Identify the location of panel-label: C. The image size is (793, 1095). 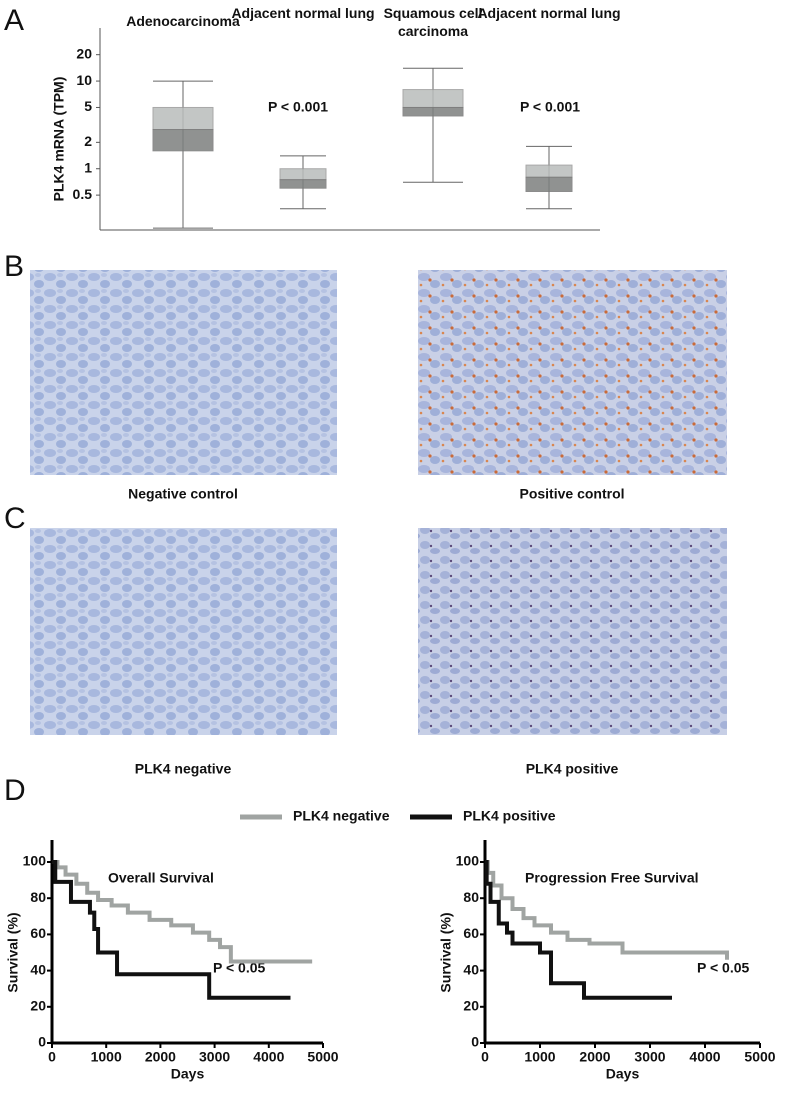
(15, 518).